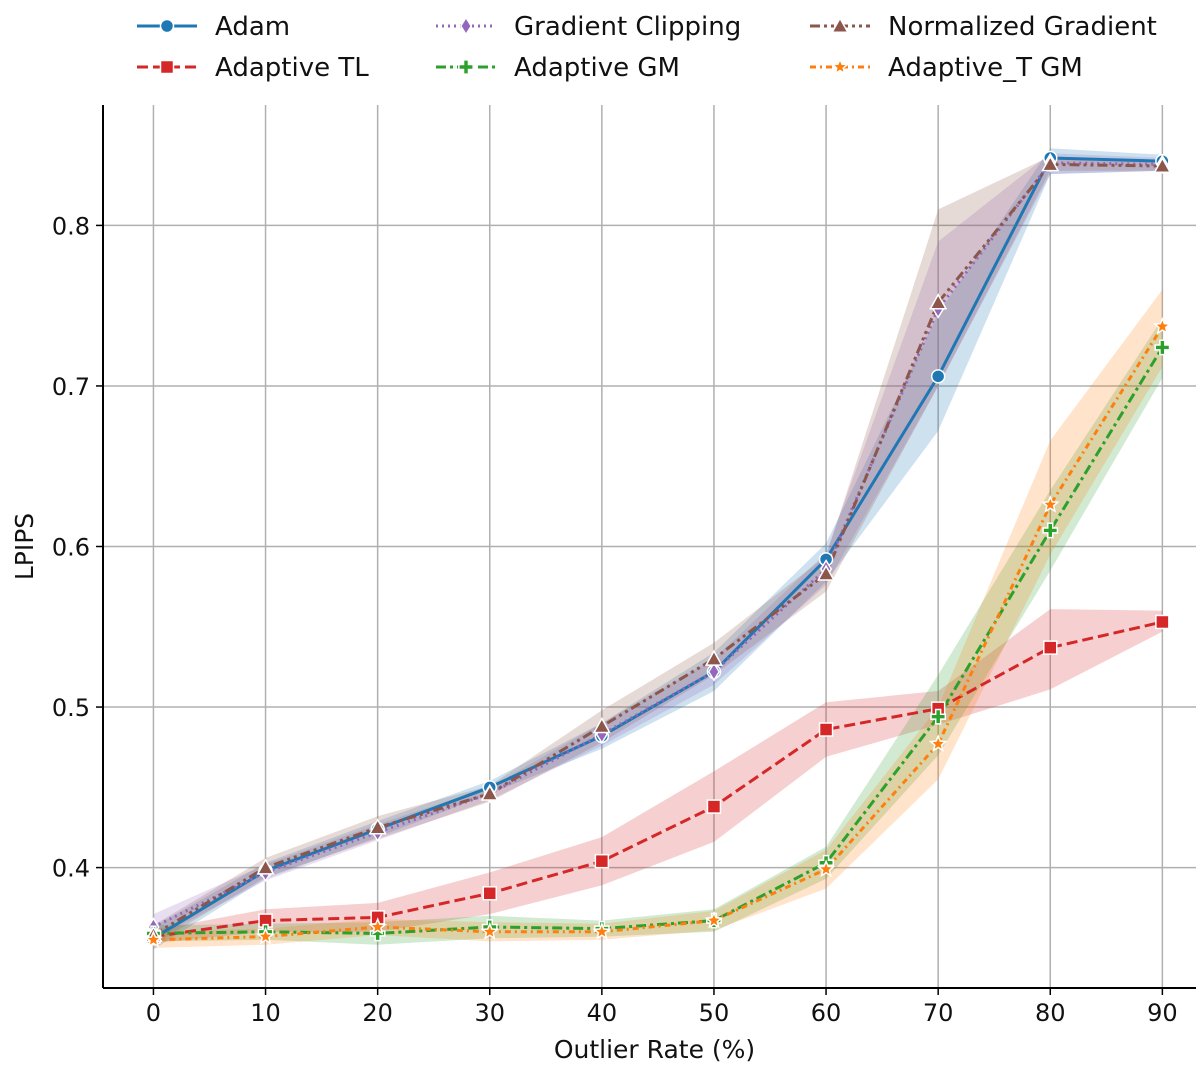 The width and height of the screenshot is (1196, 1079). What do you see at coordinates (213, 27) in the screenshot?
I see `legend-item-adam: Adam` at bounding box center [213, 27].